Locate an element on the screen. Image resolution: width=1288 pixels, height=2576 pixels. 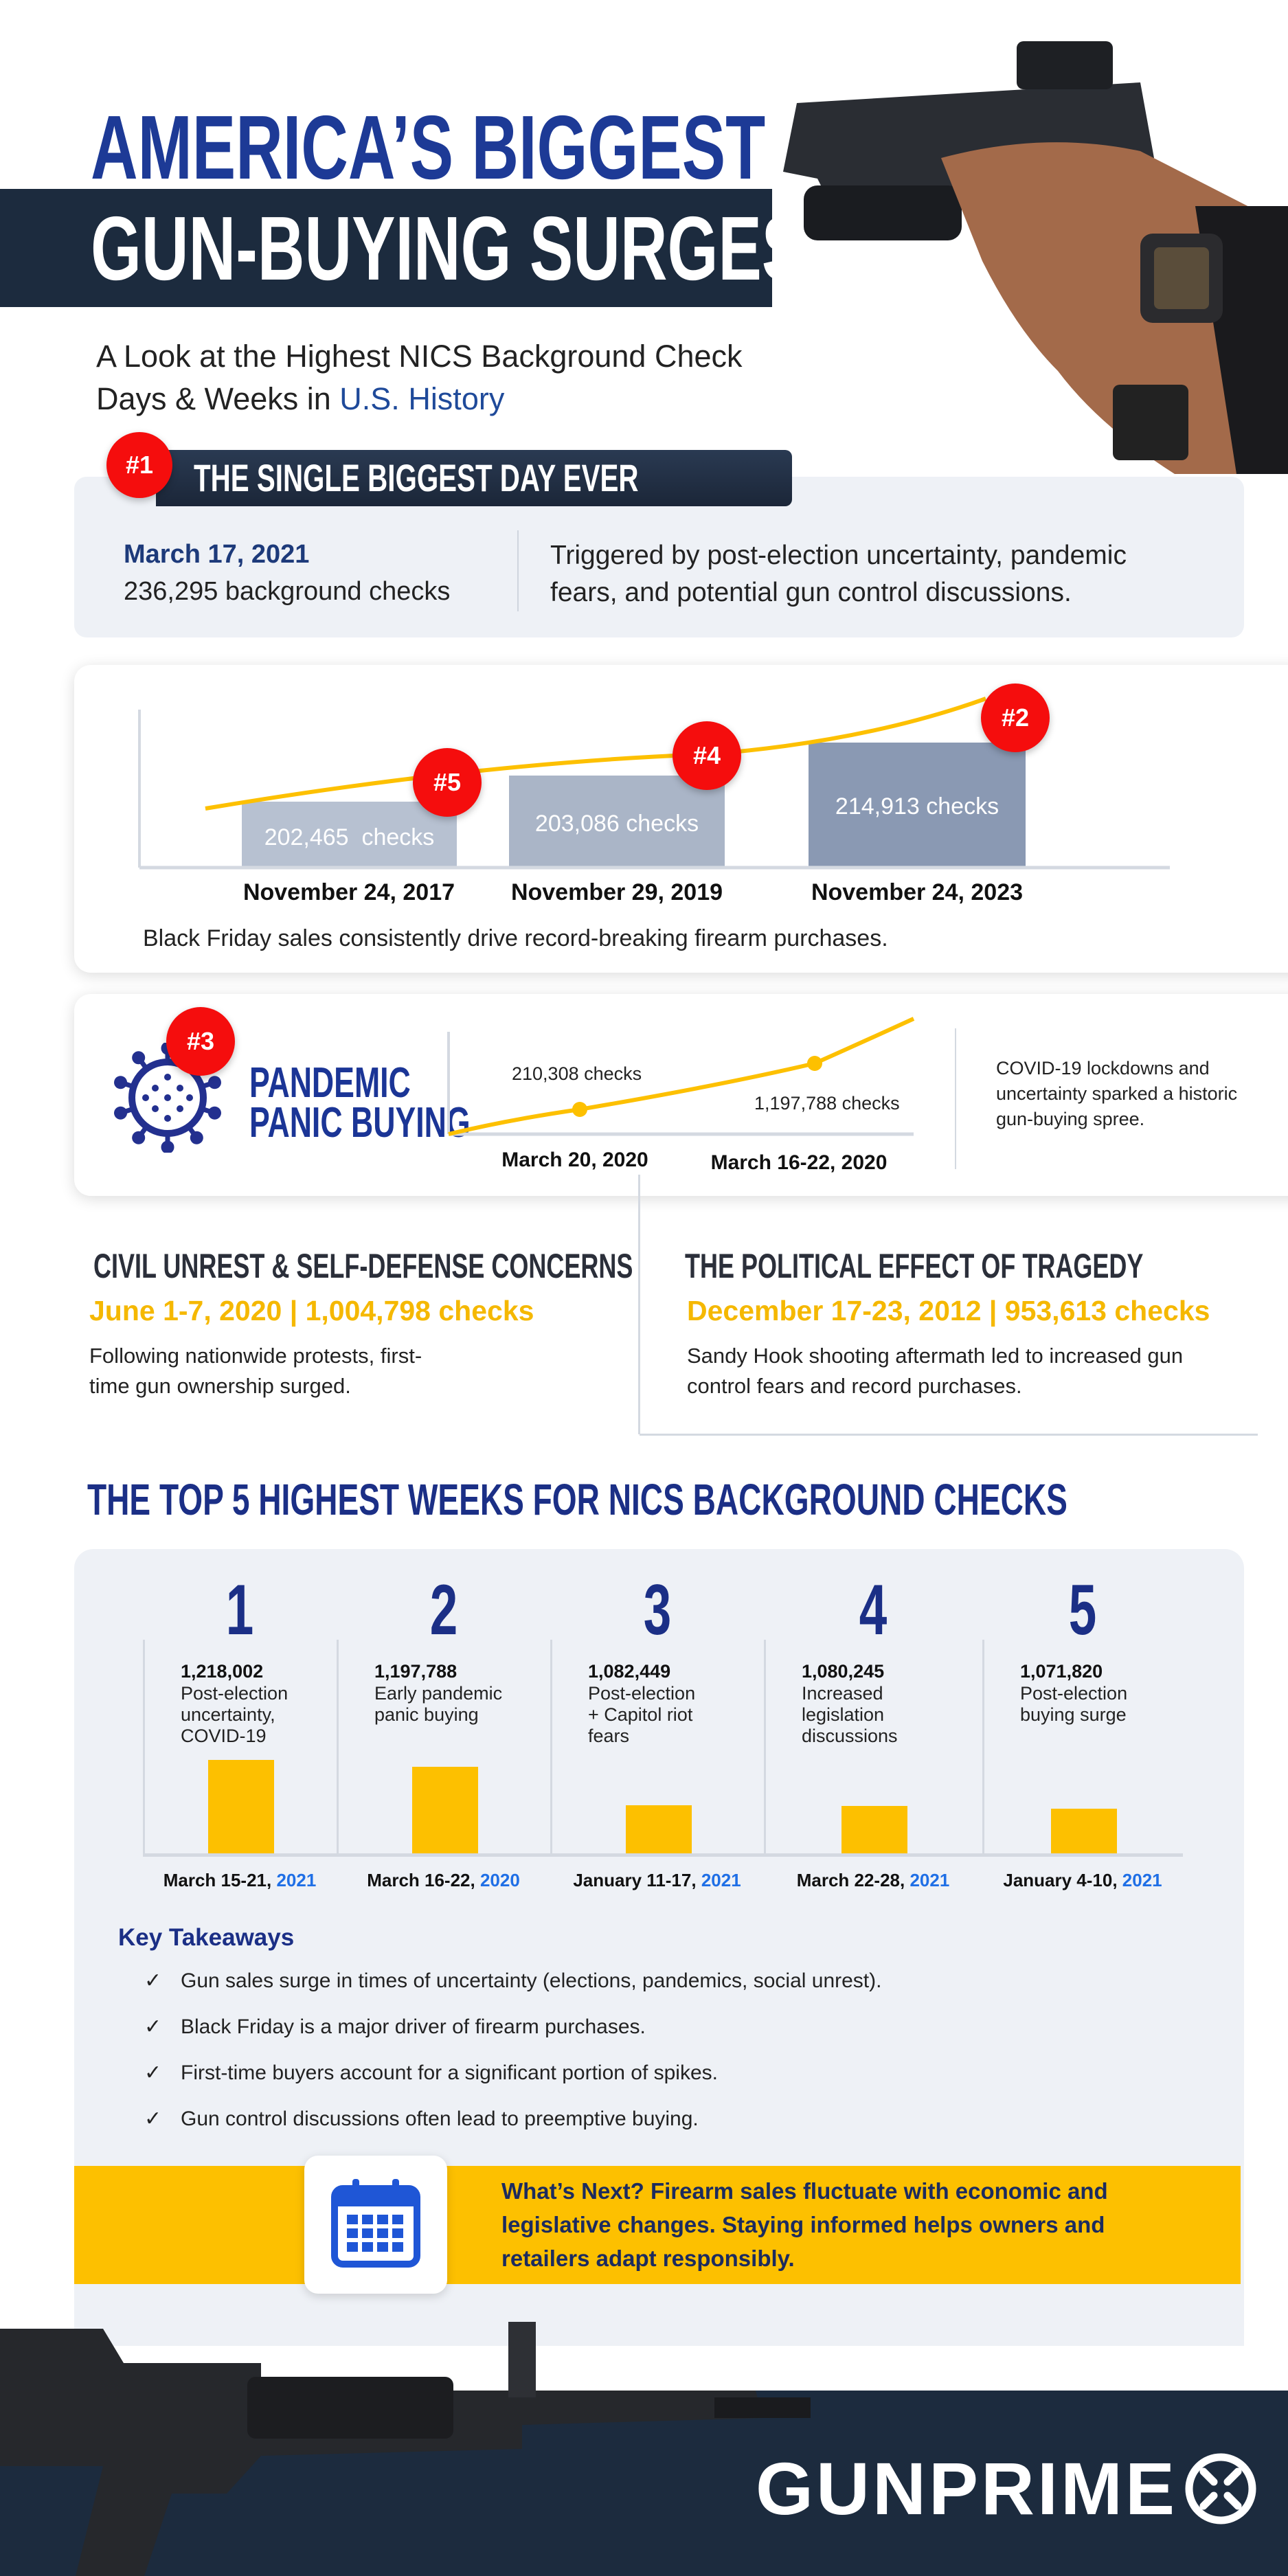
biggest-day-checks: 236,295 background checks is located at coordinates (287, 591).